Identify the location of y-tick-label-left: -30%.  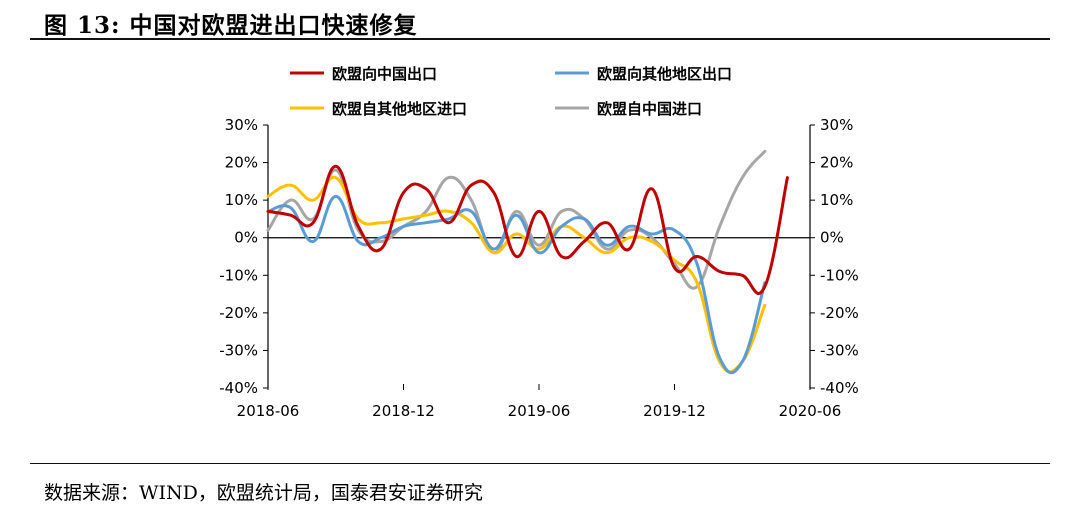
(238, 350).